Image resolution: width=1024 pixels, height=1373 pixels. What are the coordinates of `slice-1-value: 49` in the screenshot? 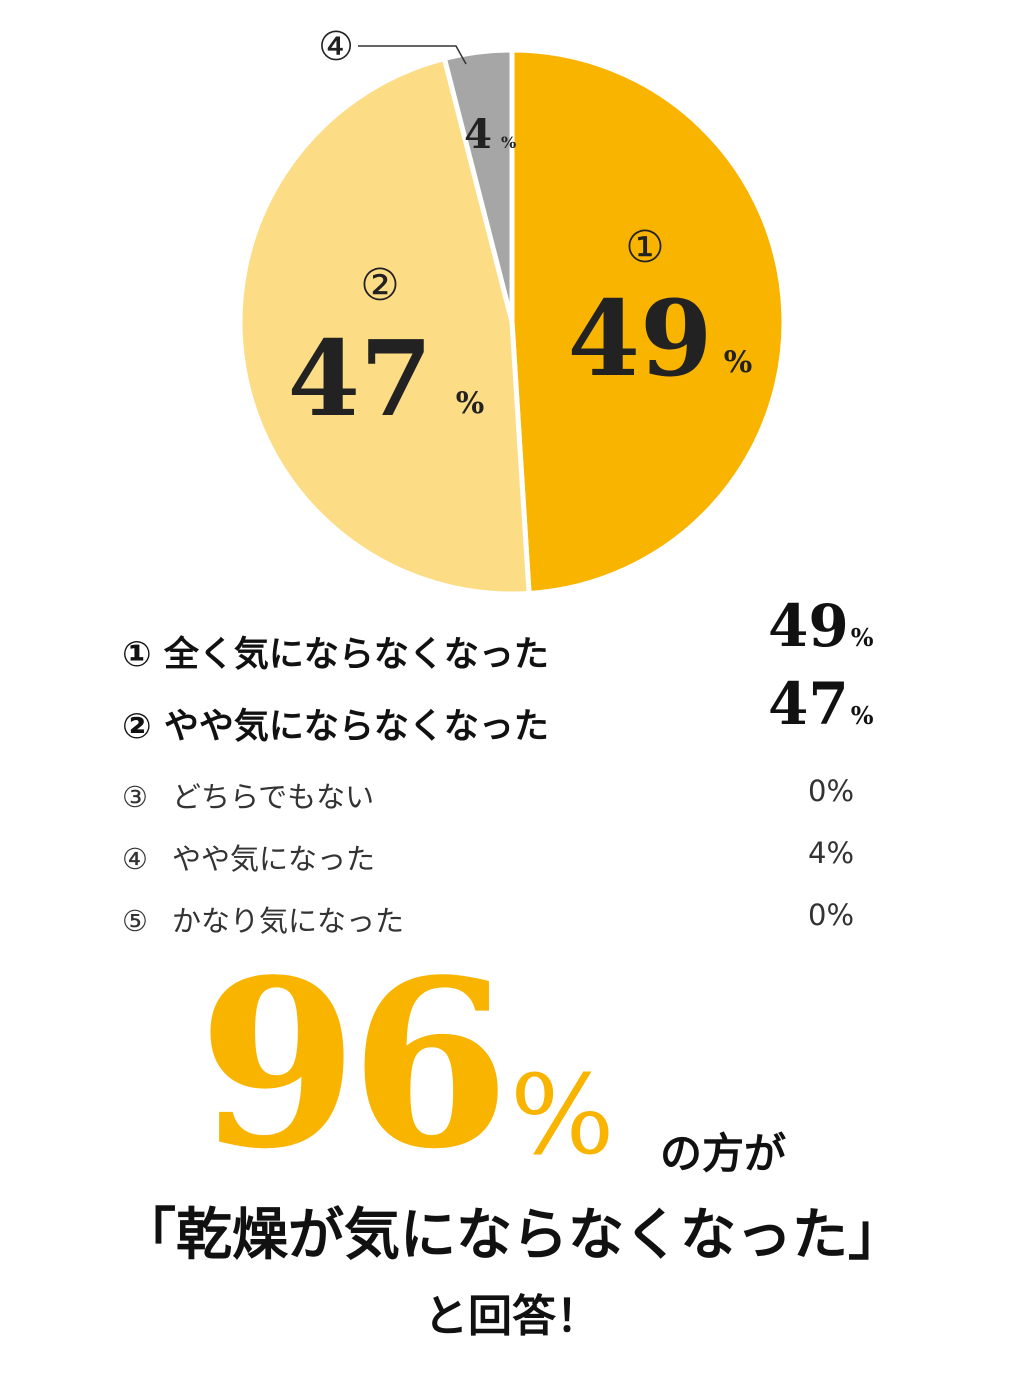 It's located at (640, 338).